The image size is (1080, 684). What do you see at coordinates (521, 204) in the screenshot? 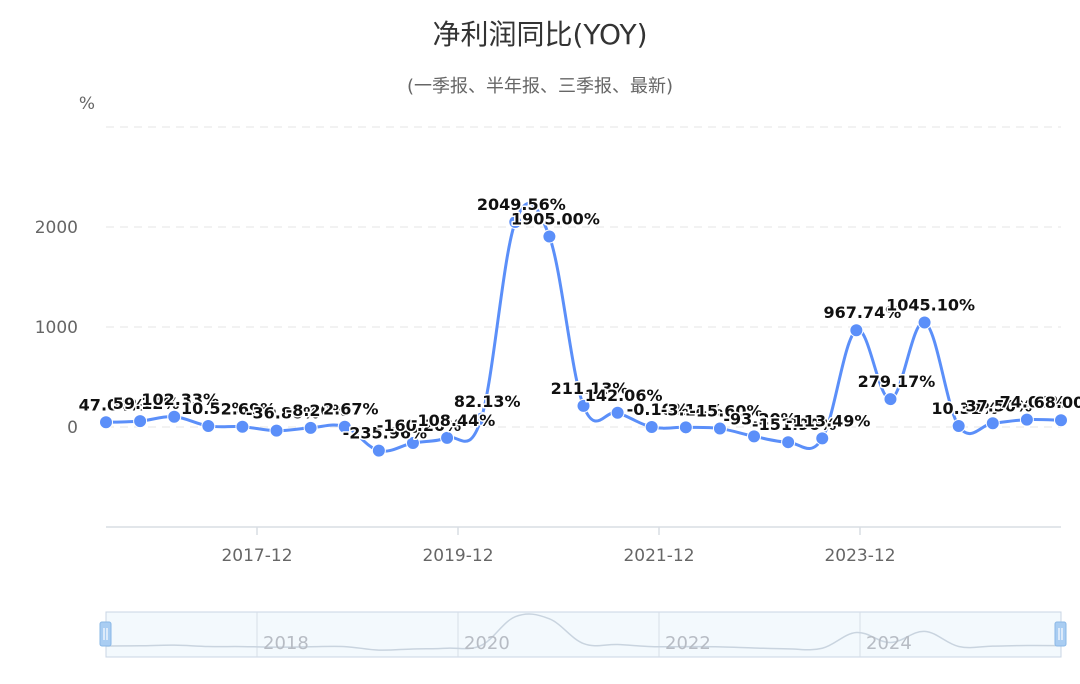
I see `data-label: 2049.56%` at bounding box center [521, 204].